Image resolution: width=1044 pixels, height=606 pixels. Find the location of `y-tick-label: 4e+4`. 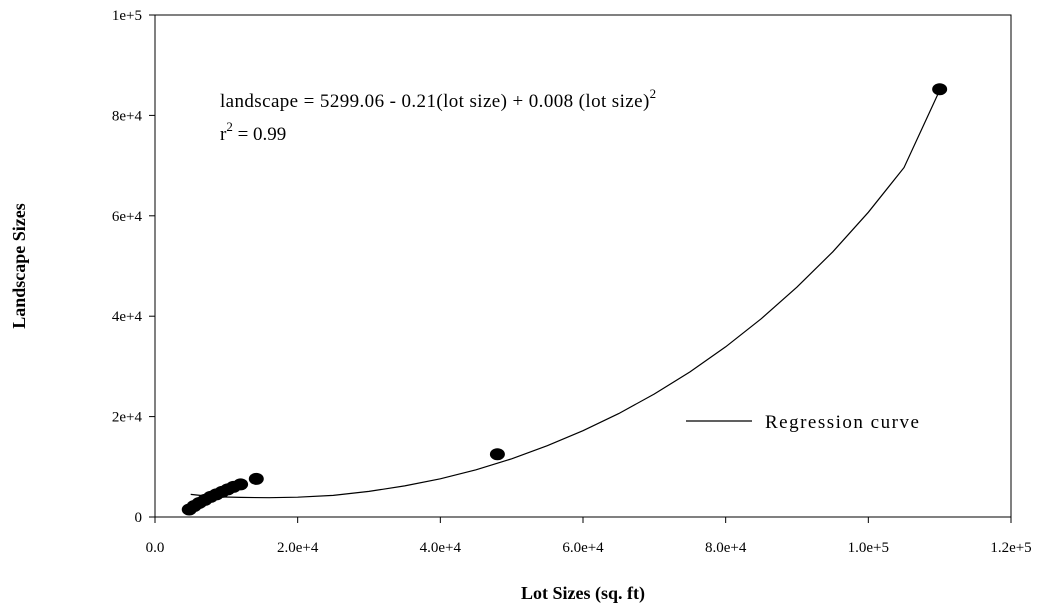

y-tick-label: 4e+4 is located at coordinates (127, 317).